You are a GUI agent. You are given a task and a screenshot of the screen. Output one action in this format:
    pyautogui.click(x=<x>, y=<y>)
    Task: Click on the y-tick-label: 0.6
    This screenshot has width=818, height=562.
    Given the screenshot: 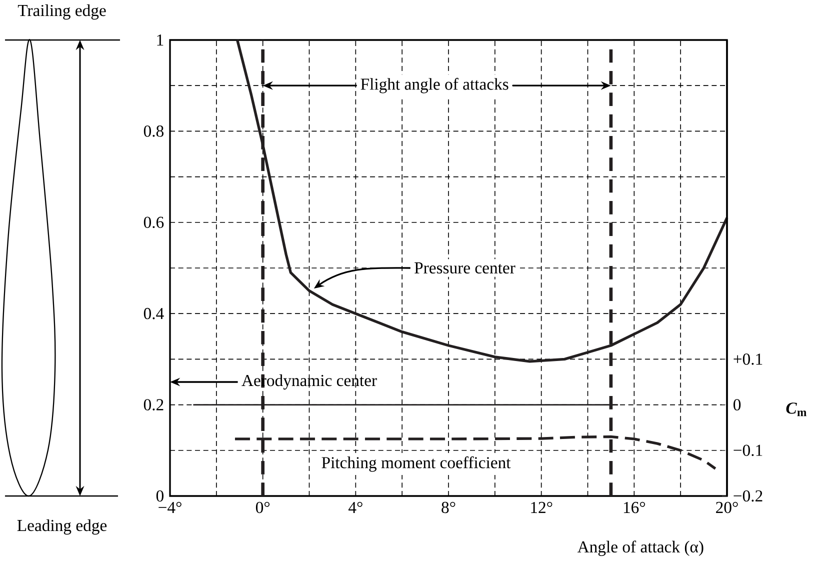 What is the action you would take?
    pyautogui.click(x=154, y=222)
    